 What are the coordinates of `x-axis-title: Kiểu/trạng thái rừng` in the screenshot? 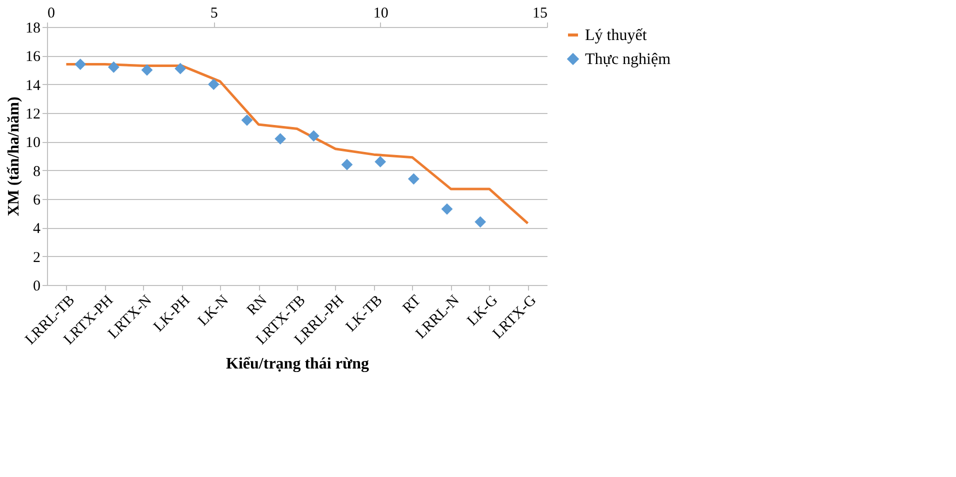 It's located at (297, 363).